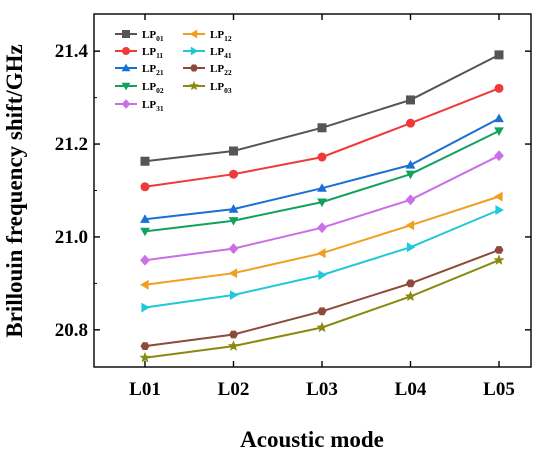 This screenshot has height=457, width=550. I want to click on legend-entry-lp02: LP02, so click(139, 88).